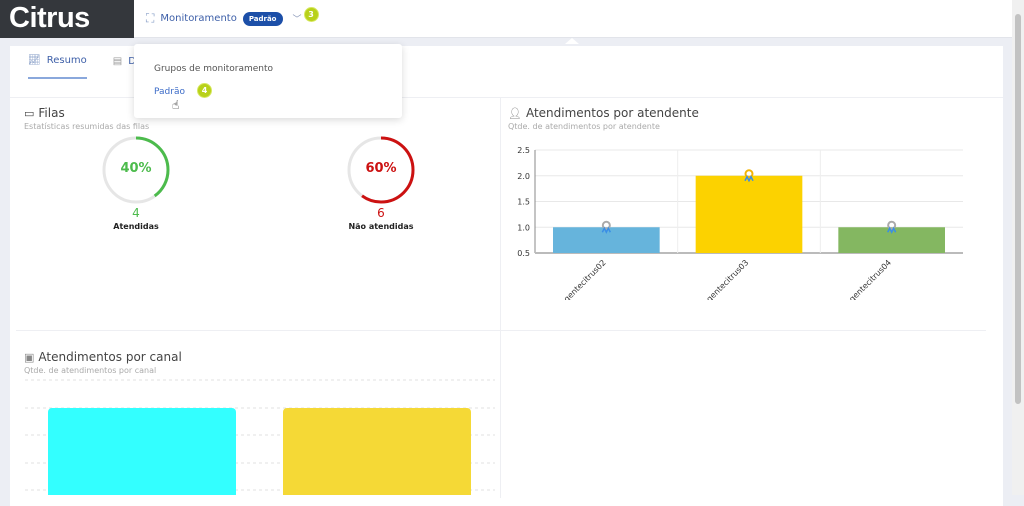 The width and height of the screenshot is (1024, 506). What do you see at coordinates (169, 92) in the screenshot?
I see `dropdown-item-padrao: Padrão` at bounding box center [169, 92].